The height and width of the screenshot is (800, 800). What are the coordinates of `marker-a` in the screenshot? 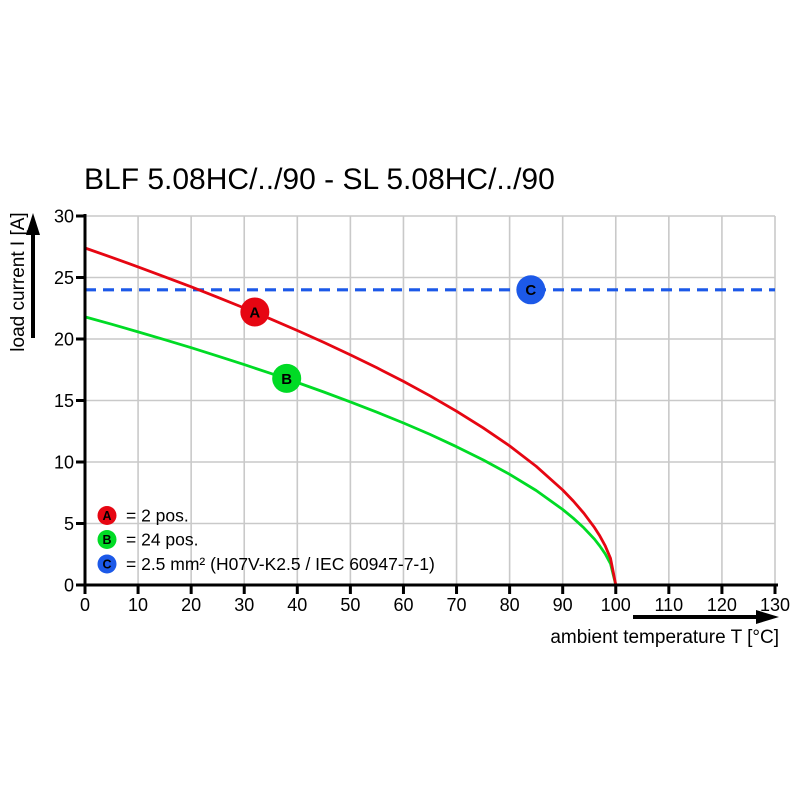 It's located at (255, 312).